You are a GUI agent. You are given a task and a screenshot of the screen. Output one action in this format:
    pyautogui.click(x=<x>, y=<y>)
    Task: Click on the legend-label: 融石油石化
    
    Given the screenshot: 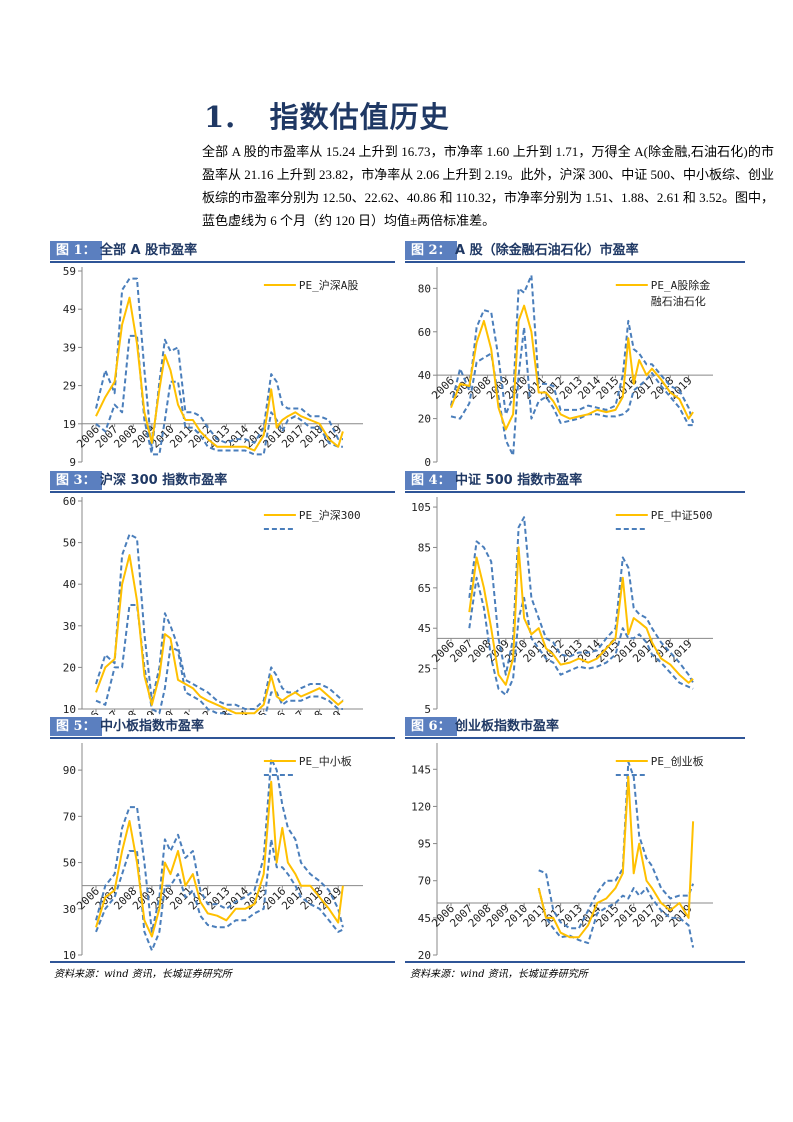 What is the action you would take?
    pyautogui.click(x=678, y=301)
    